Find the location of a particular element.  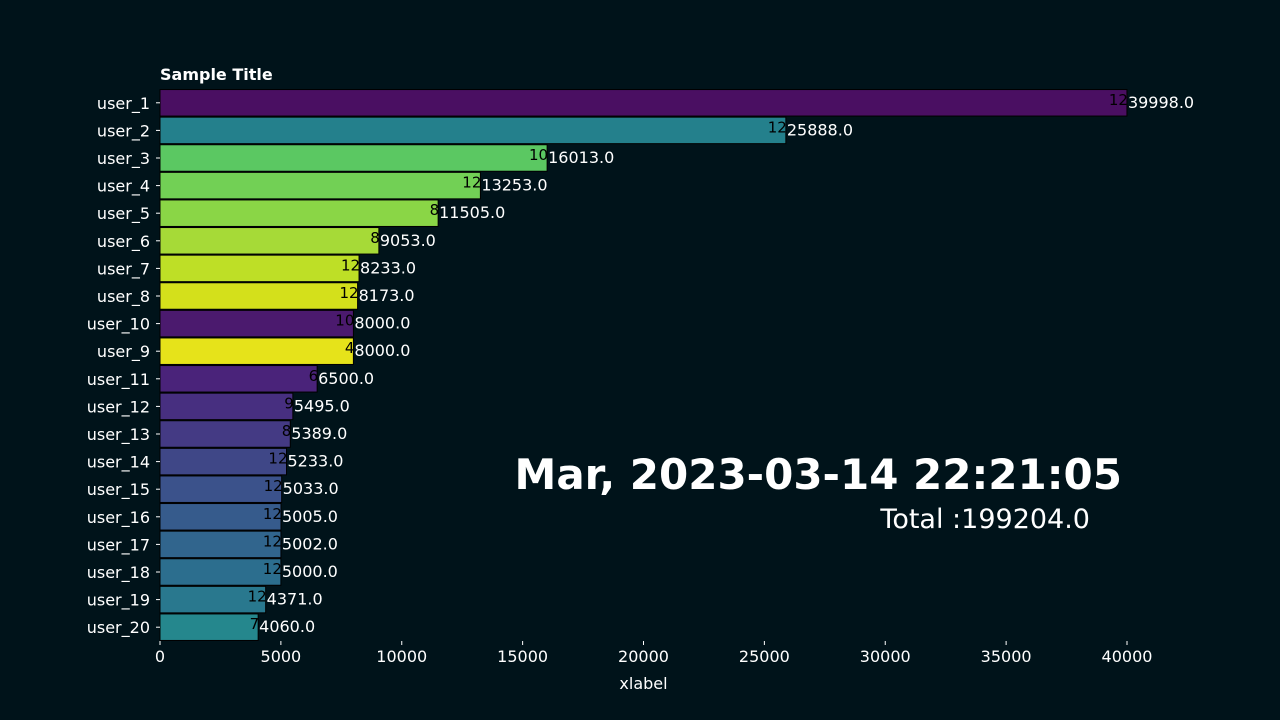

y-tick-label: user_5 is located at coordinates (123, 214).